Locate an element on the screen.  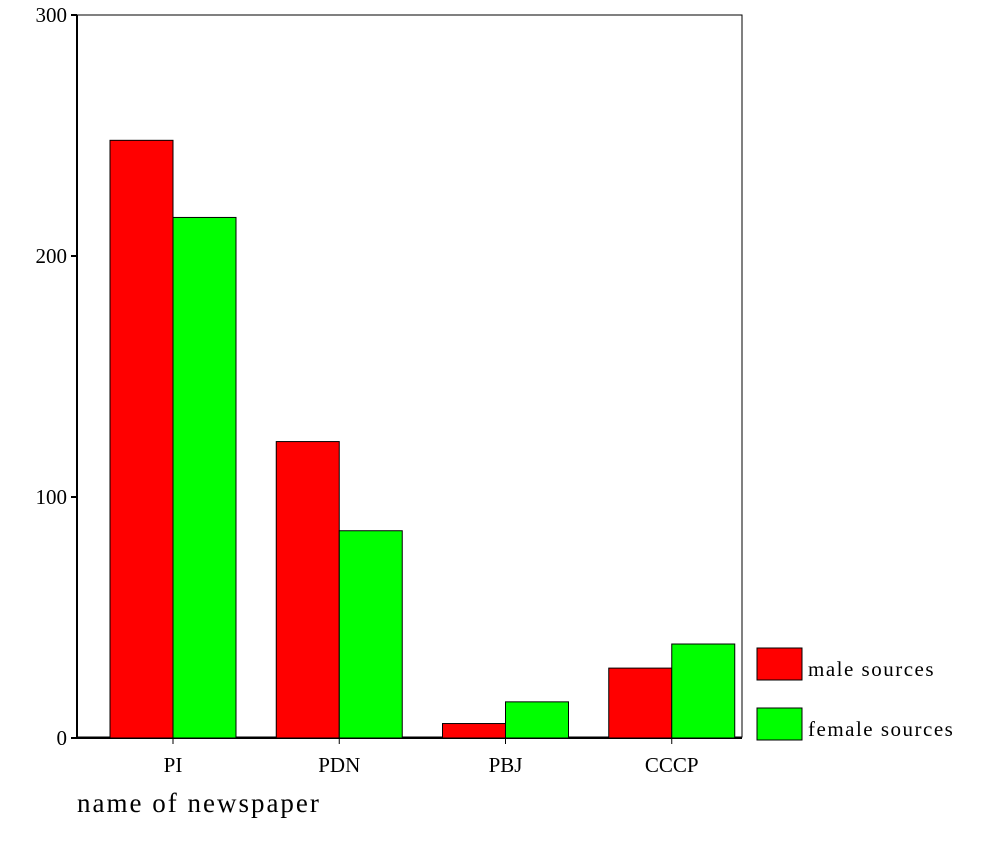
x-tick-label: PI is located at coordinates (173, 765).